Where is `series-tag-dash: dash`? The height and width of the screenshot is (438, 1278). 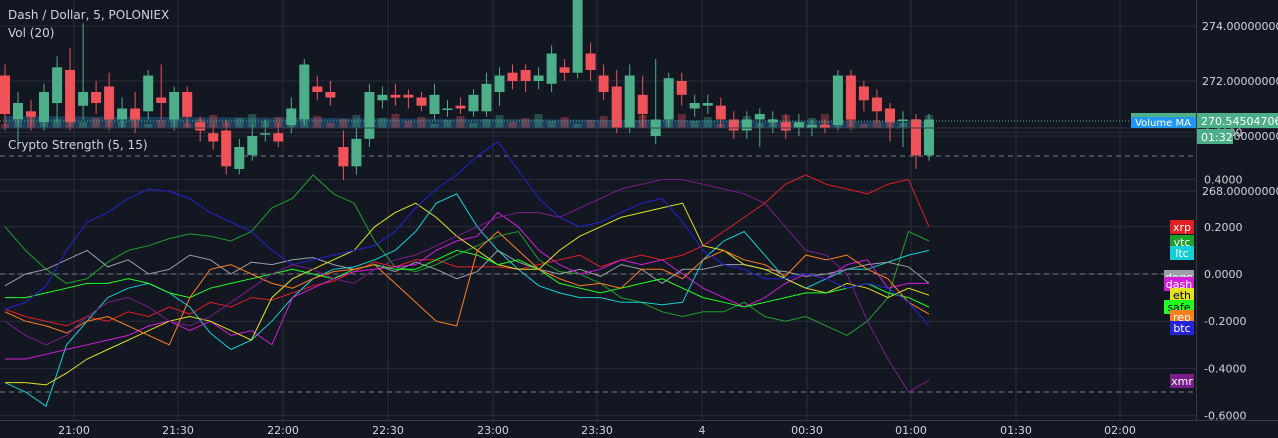
series-tag-dash: dash is located at coordinates (1179, 284).